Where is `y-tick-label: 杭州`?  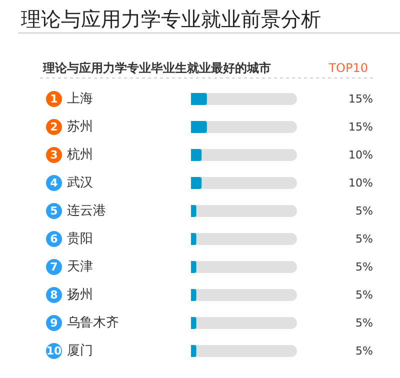
y-tick-label: 杭州 is located at coordinates (79, 155).